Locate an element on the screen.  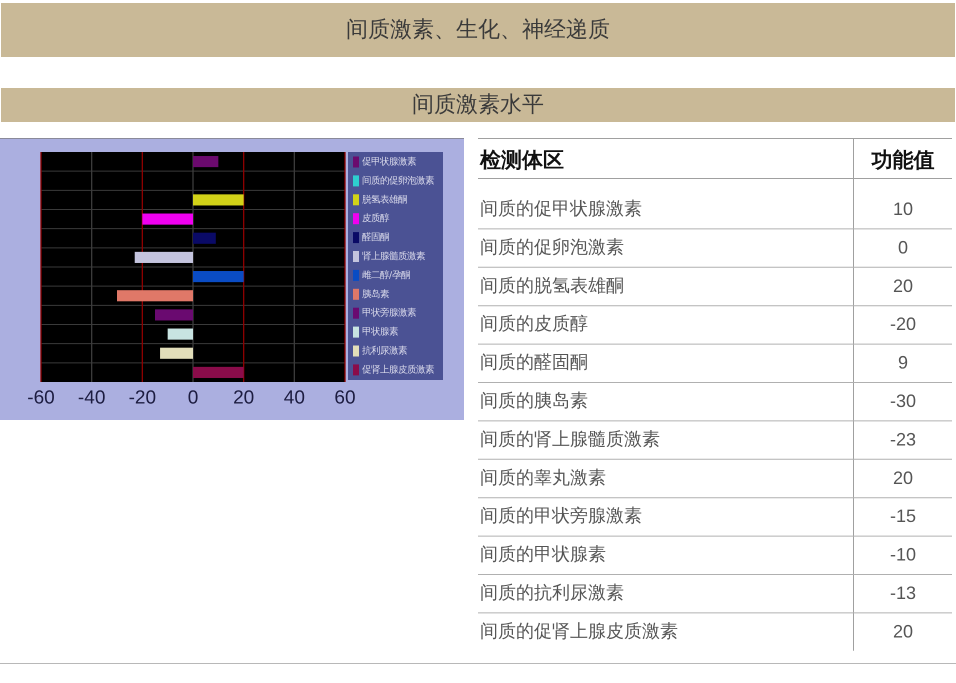
x-tick-label: -40 is located at coordinates (92, 398).